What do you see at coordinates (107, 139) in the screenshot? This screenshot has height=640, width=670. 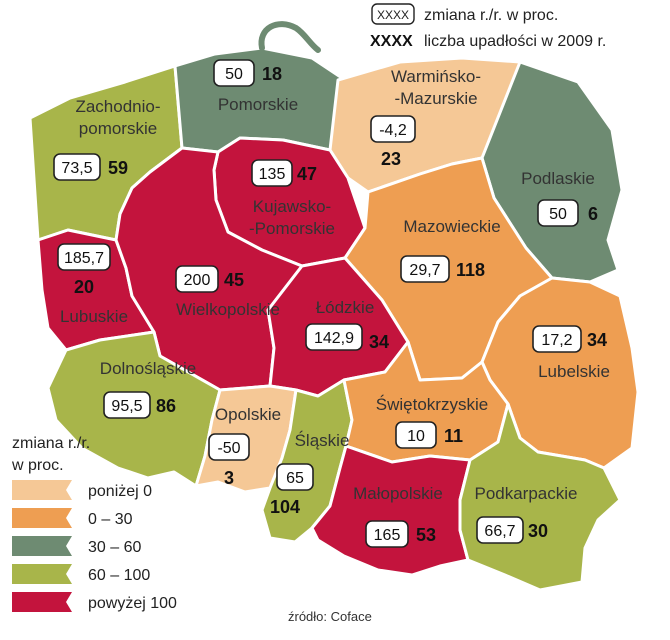 I see `label-zachodniopomorskie: Zachodnio- pomorskie 73,5 59` at bounding box center [107, 139].